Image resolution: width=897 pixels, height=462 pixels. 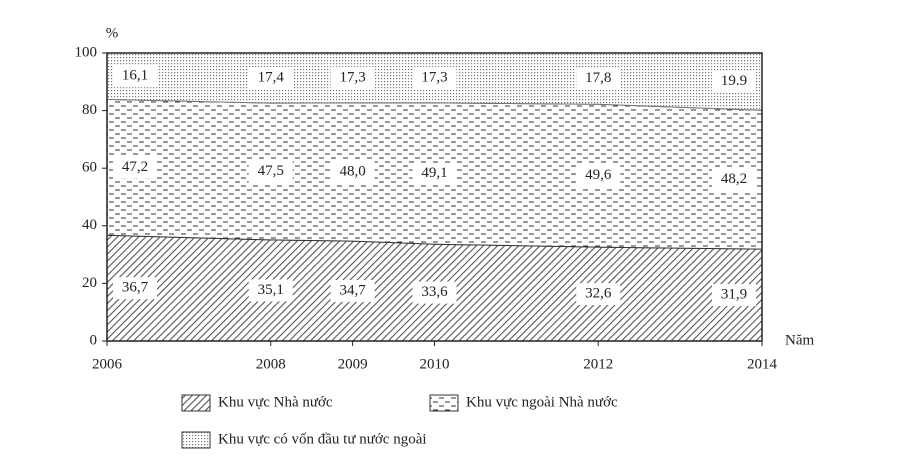 What do you see at coordinates (542, 402) in the screenshot?
I see `legend-label: Khu vực ngoài Nhà nước` at bounding box center [542, 402].